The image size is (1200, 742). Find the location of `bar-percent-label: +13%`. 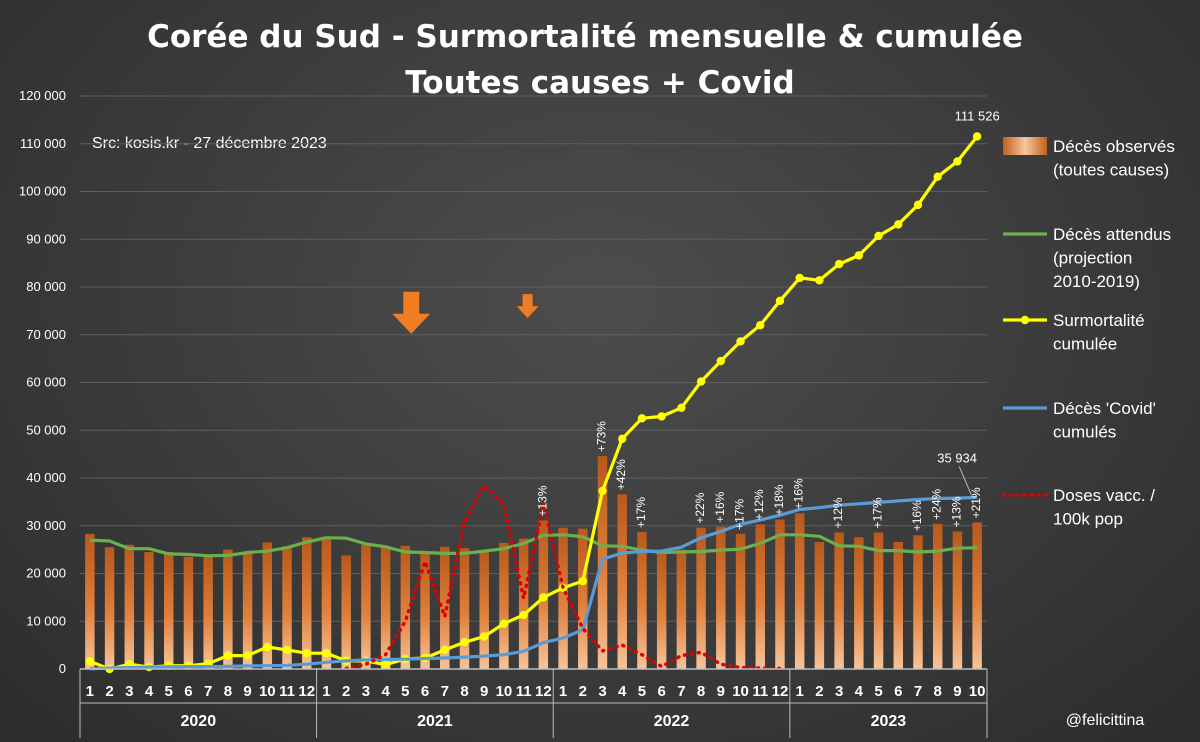

bar-percent-label: +13% is located at coordinates (956, 511).